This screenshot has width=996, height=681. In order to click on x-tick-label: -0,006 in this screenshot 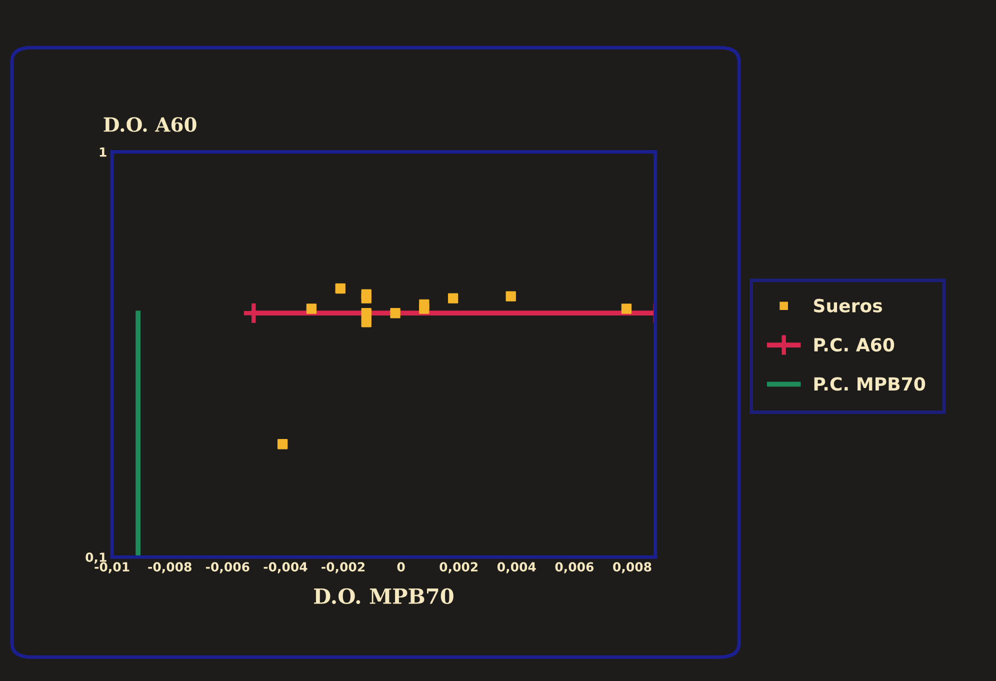, I will do `click(228, 568)`.